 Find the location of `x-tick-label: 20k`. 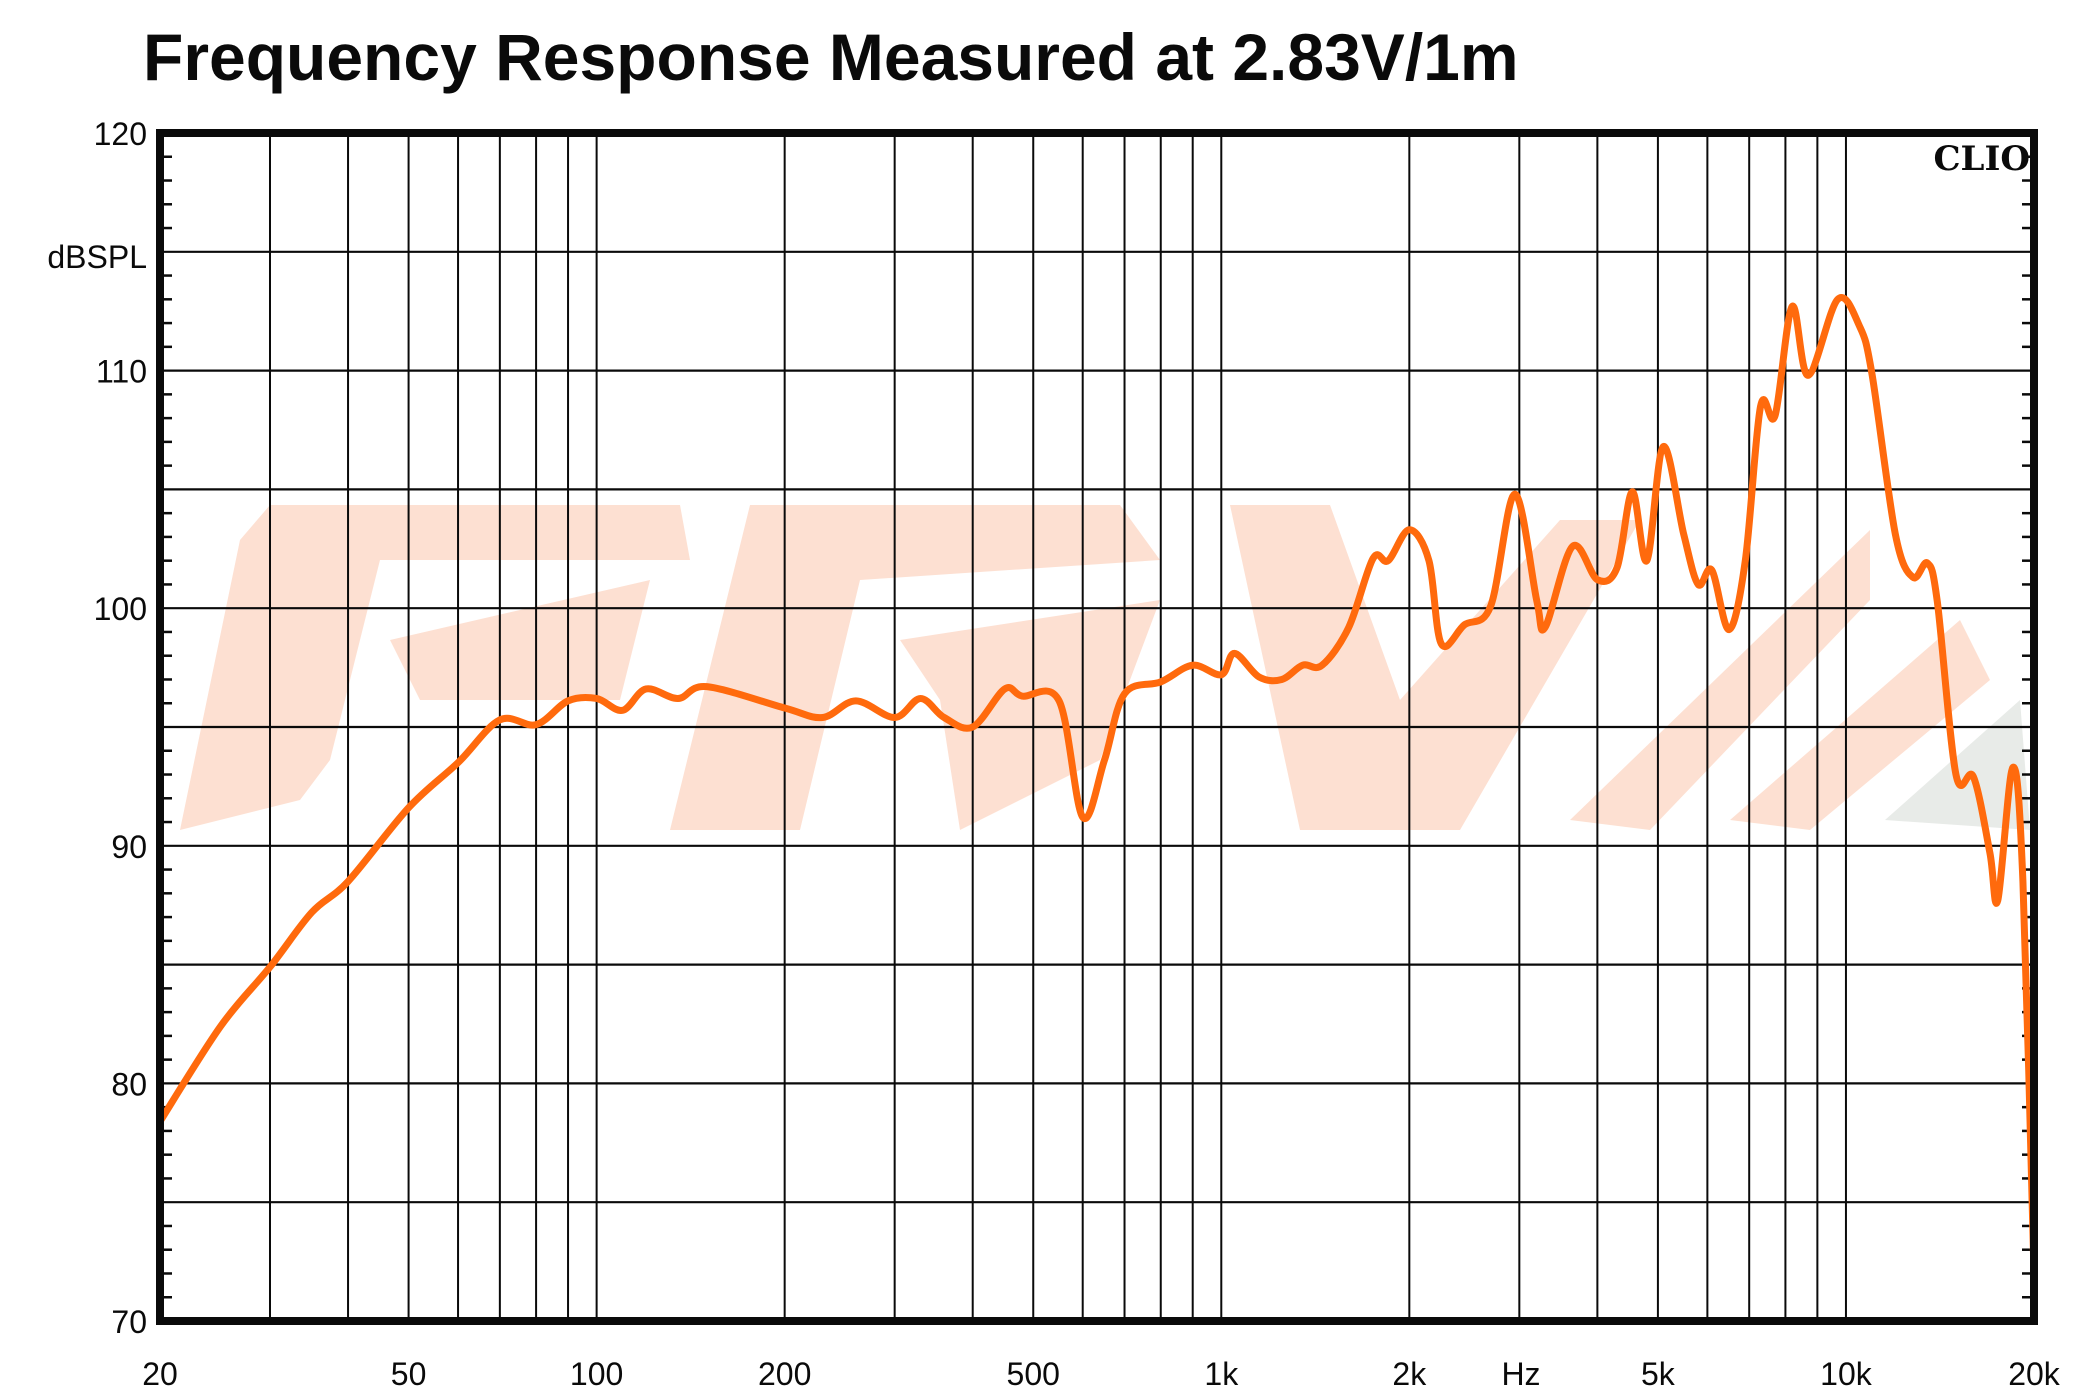

x-tick-label: 20k is located at coordinates (2034, 1374).